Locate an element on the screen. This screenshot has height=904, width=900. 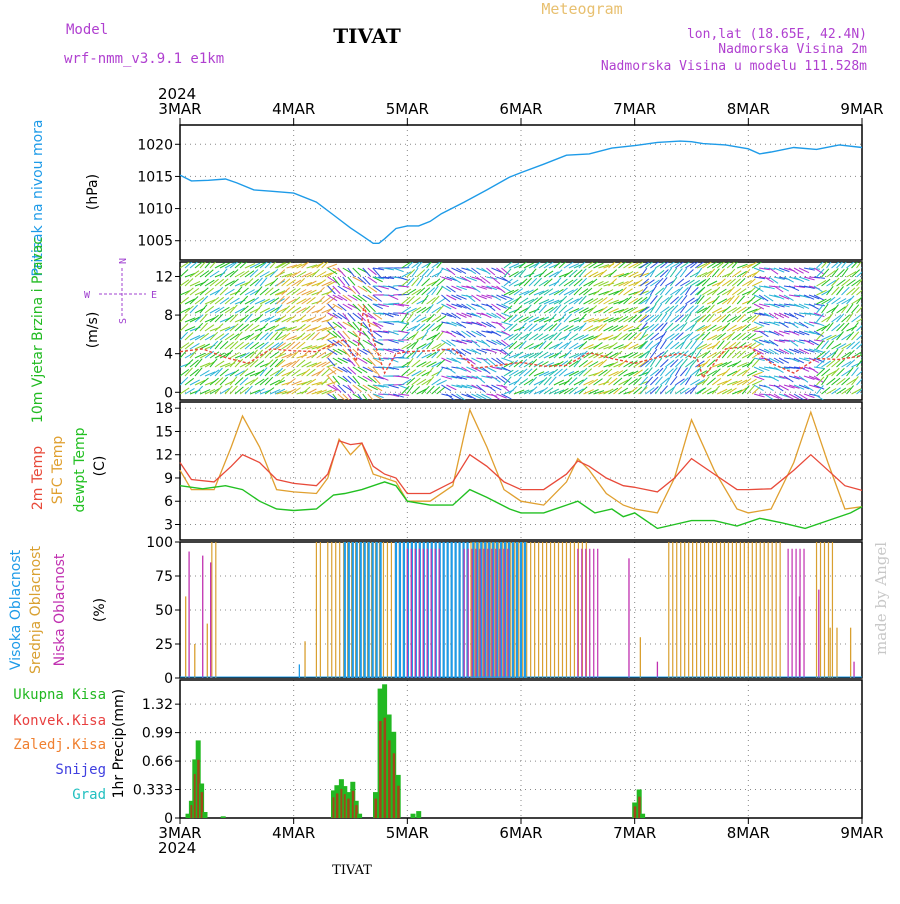
ytick-label: 1015 is located at coordinates (155, 177).